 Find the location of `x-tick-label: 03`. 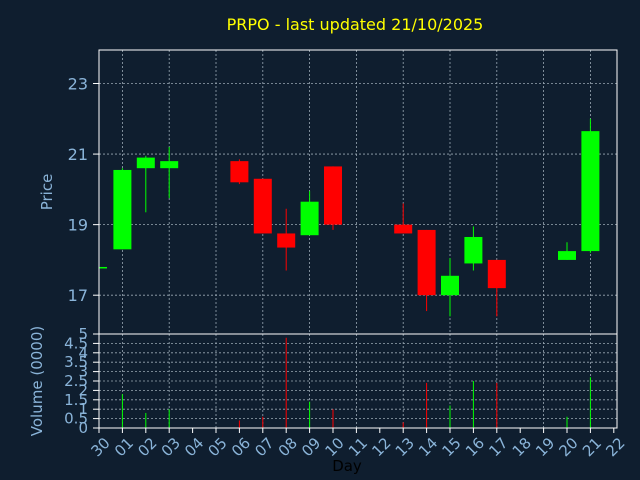

x-tick-label: 03 is located at coordinates (171, 447).